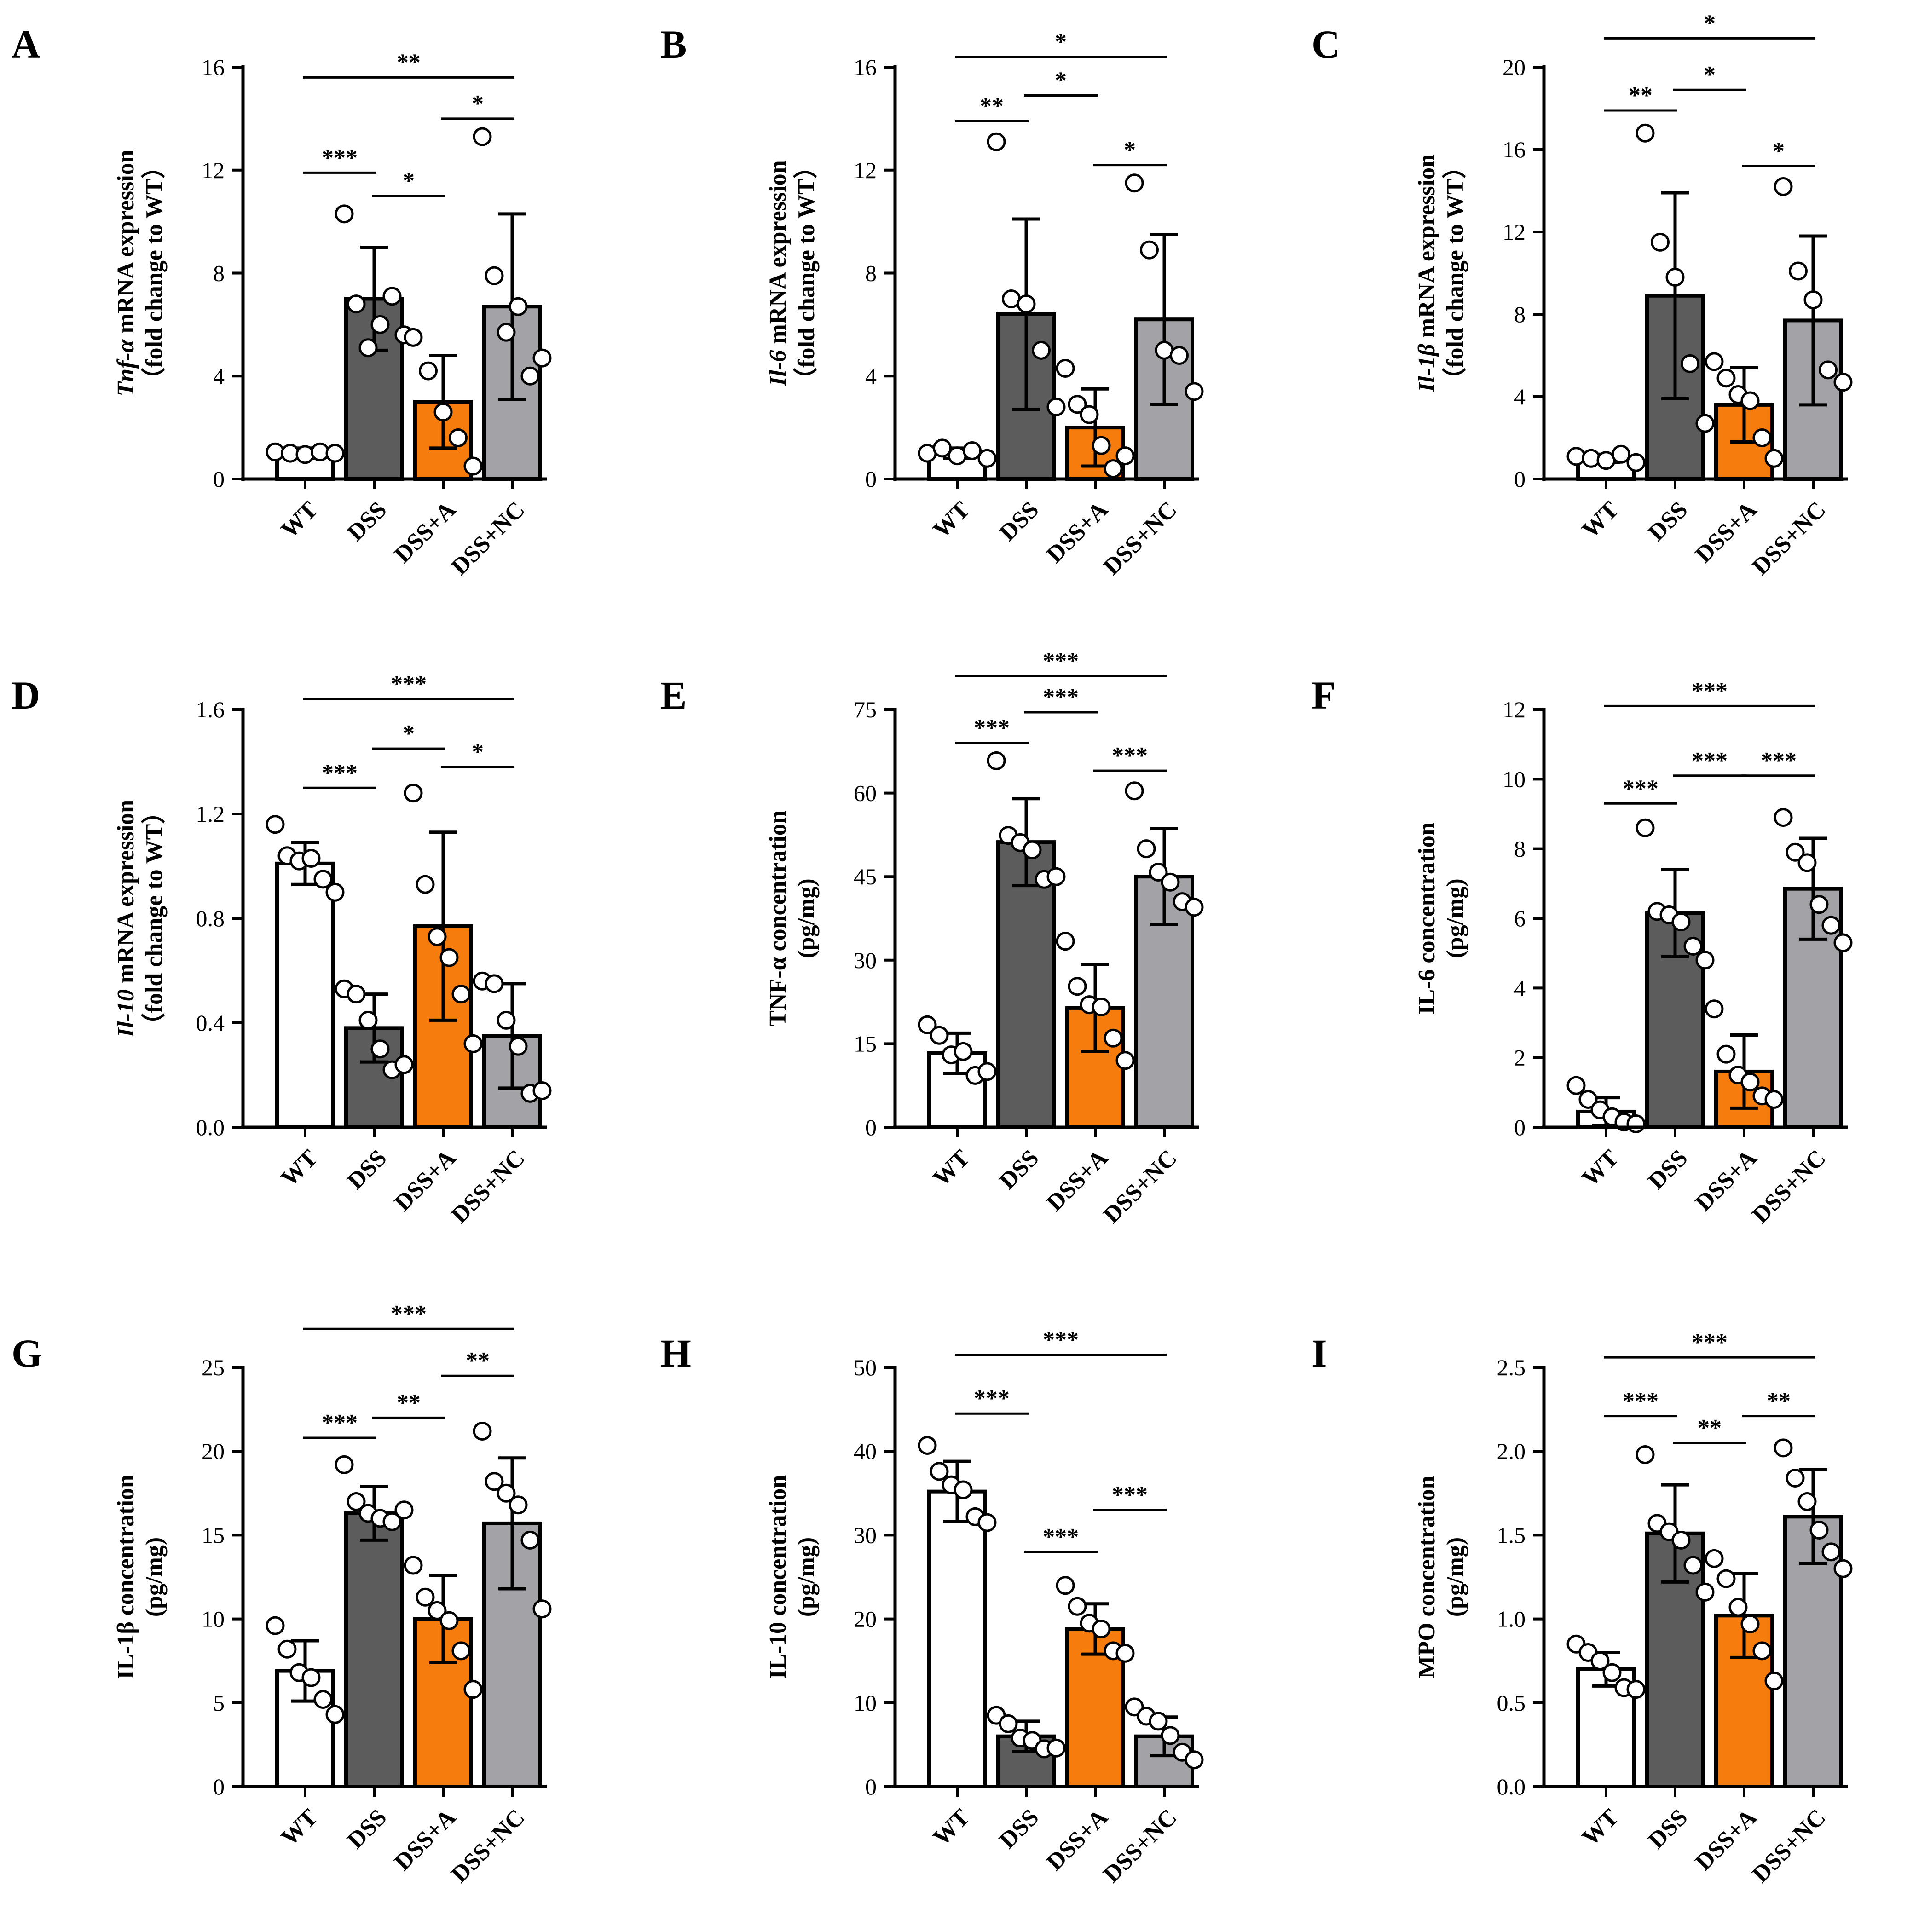 The height and width of the screenshot is (1932, 1913). What do you see at coordinates (778, 919) in the screenshot?
I see `y-axis-label-text: TNF-α concentration` at bounding box center [778, 919].